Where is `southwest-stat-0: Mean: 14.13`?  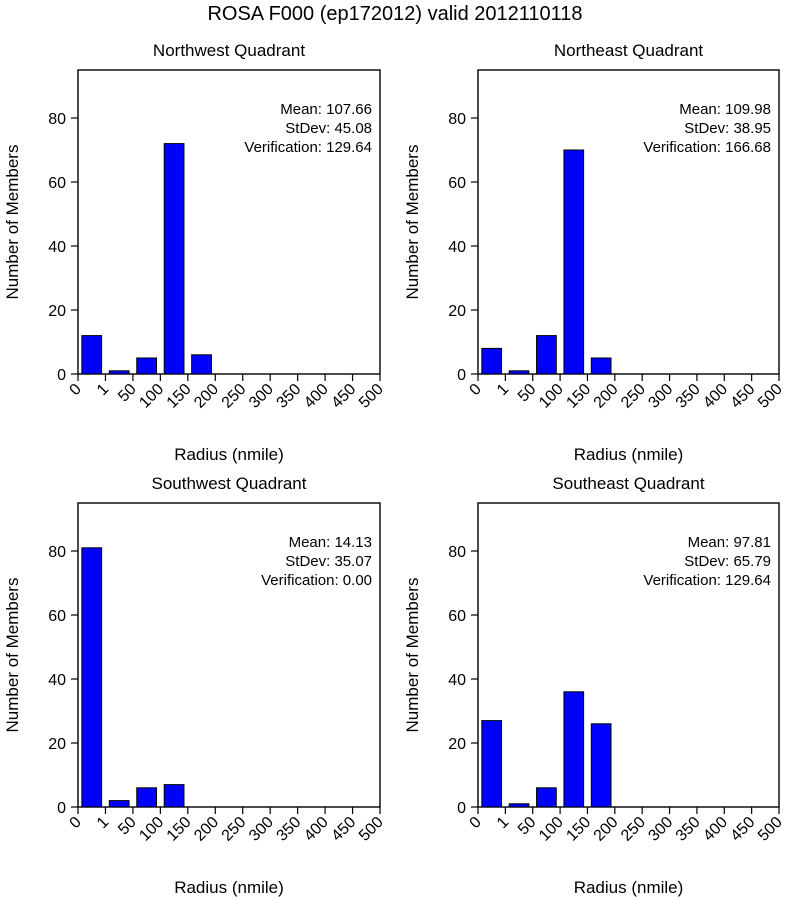 southwest-stat-0: Mean: 14.13 is located at coordinates (330, 542).